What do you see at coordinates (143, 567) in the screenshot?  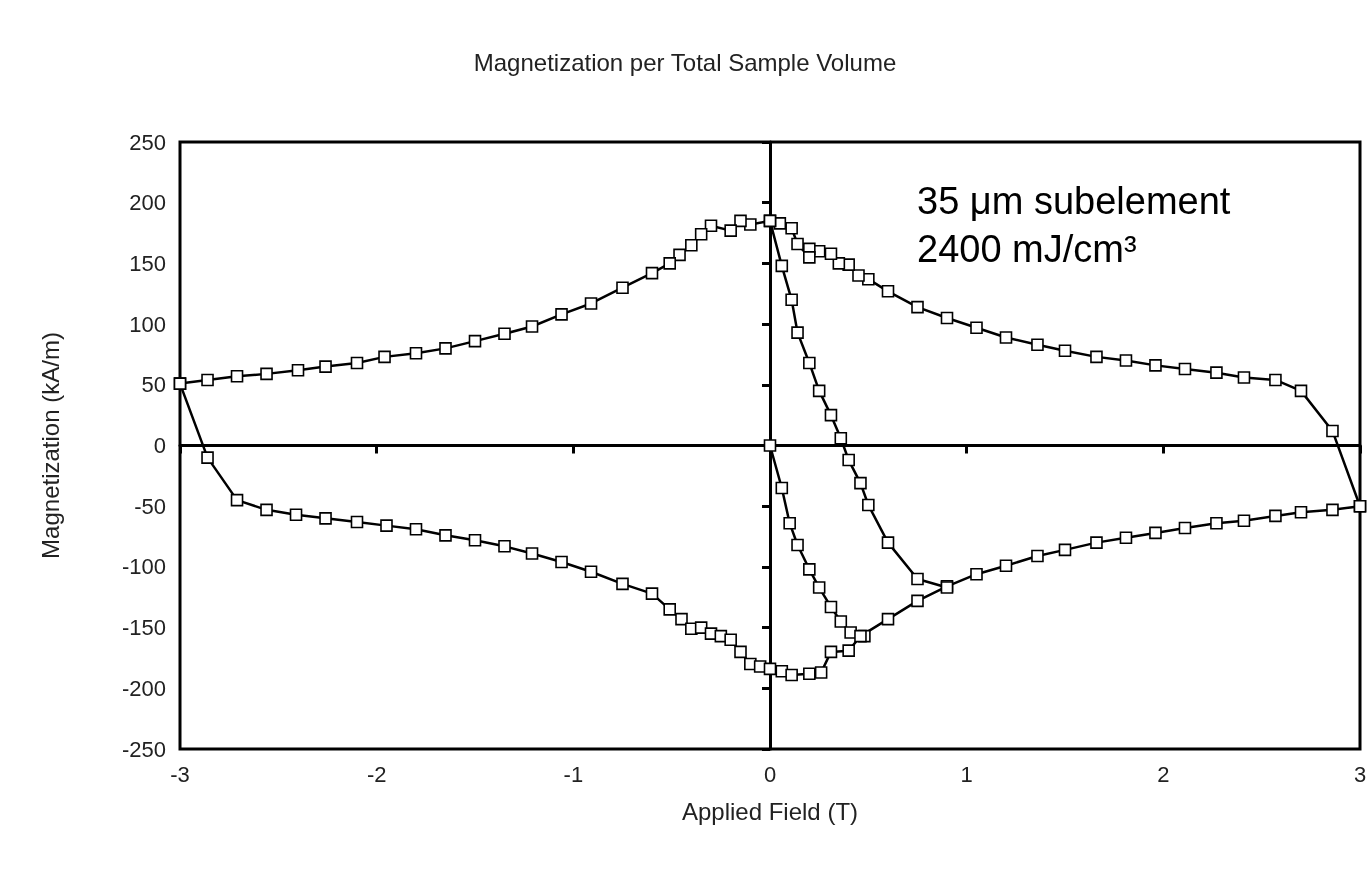 I see `y-tick-label: -100` at bounding box center [143, 567].